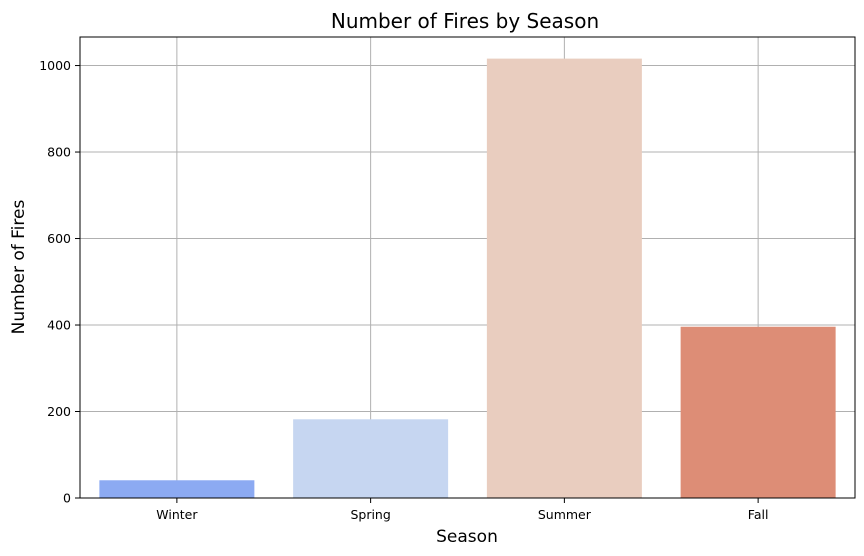 Image resolution: width=864 pixels, height=556 pixels. What do you see at coordinates (564, 278) in the screenshot?
I see `bar-summer` at bounding box center [564, 278].